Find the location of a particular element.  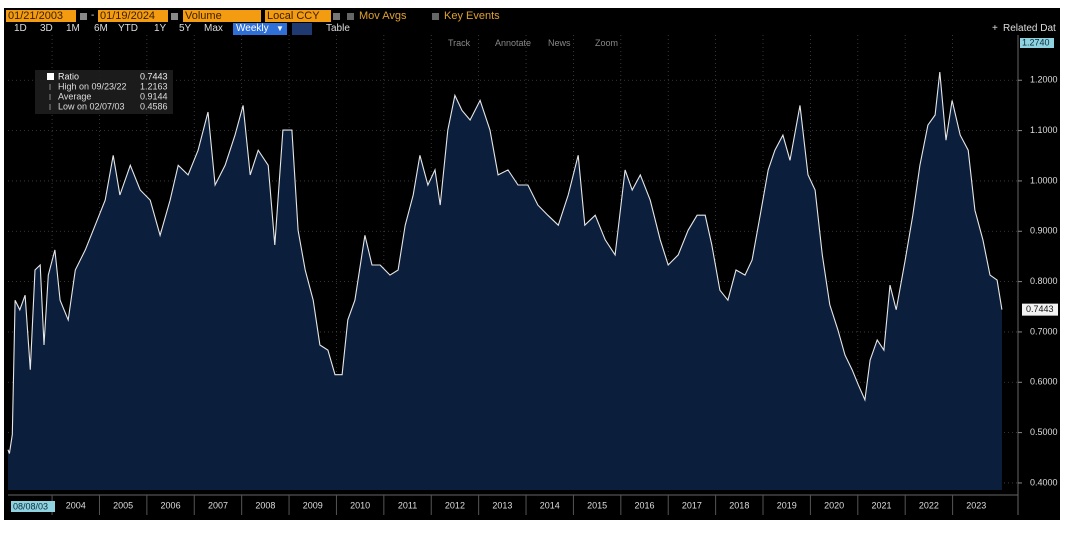

x-start-box is located at coordinates (33, 506).